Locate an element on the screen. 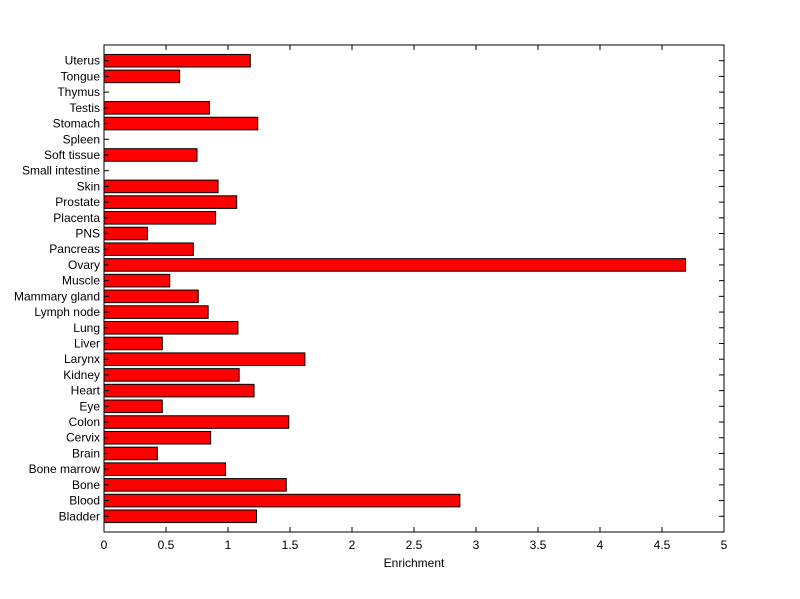 This screenshot has height=599, width=800. bar-pns is located at coordinates (125, 233).